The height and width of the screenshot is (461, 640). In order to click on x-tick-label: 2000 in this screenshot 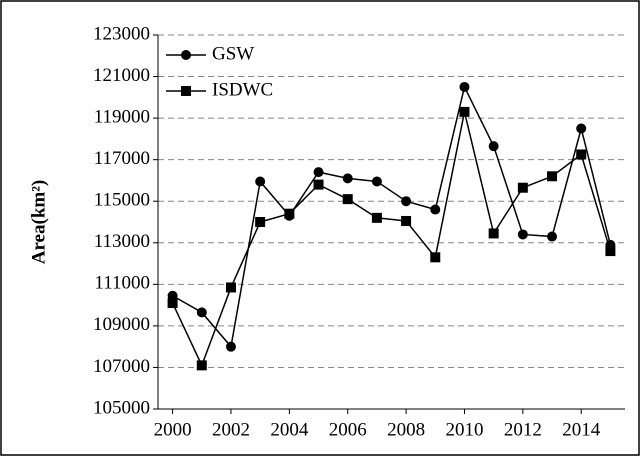, I will do `click(173, 429)`.